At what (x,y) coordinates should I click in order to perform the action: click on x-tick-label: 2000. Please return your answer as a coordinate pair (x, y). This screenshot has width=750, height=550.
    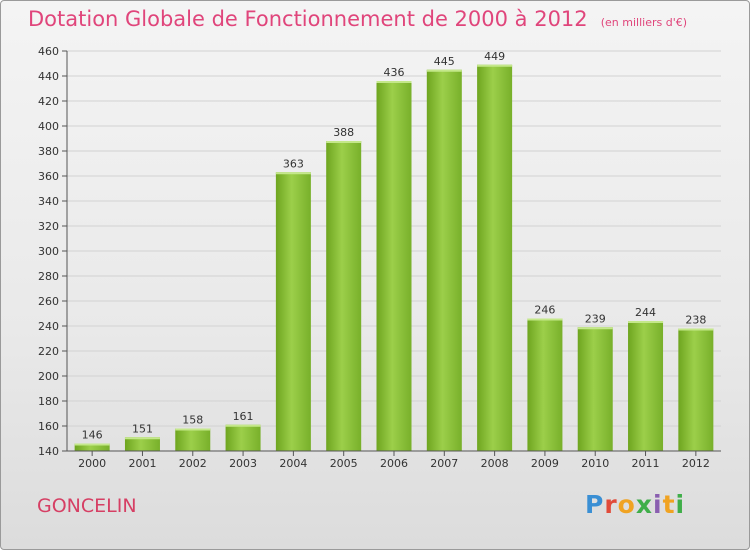
    Looking at the image, I should click on (92, 463).